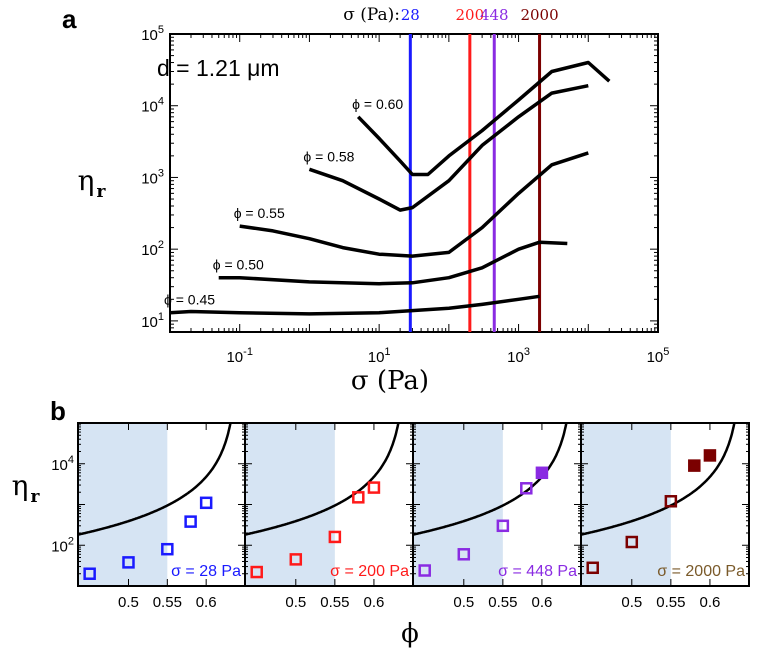  What do you see at coordinates (58, 411) in the screenshot?
I see `panel-b-label: b` at bounding box center [58, 411].